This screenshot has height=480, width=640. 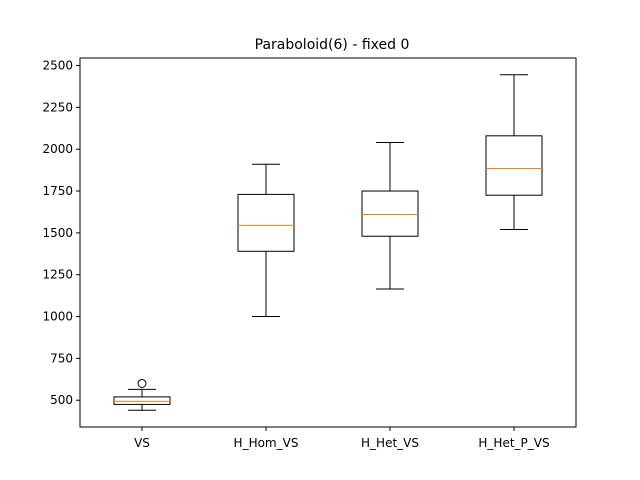 I want to click on y-tick-label: 1250, so click(x=57, y=275).